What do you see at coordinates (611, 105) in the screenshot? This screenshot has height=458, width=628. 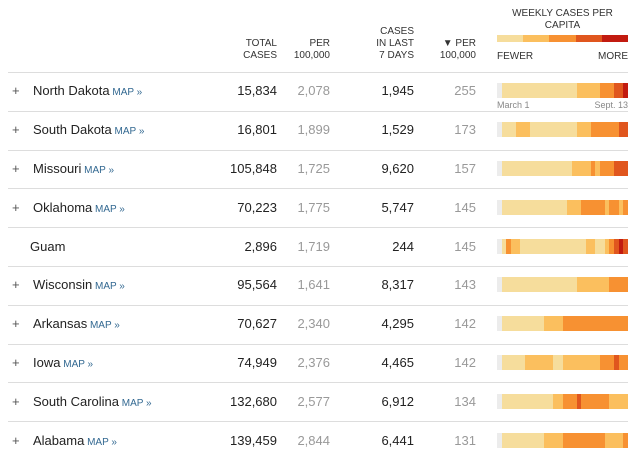 I see `axis-label: Sept. 13` at bounding box center [611, 105].